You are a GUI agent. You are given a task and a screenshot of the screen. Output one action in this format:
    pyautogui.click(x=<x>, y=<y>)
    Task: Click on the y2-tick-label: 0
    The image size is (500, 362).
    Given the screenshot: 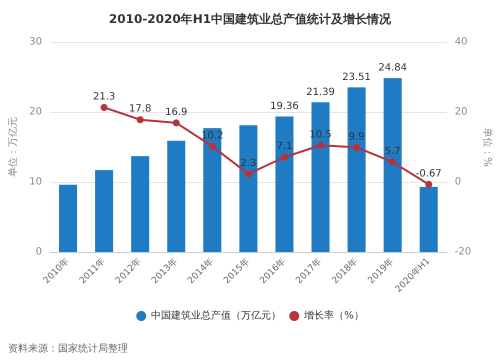 What is the action you would take?
    pyautogui.click(x=458, y=182)
    